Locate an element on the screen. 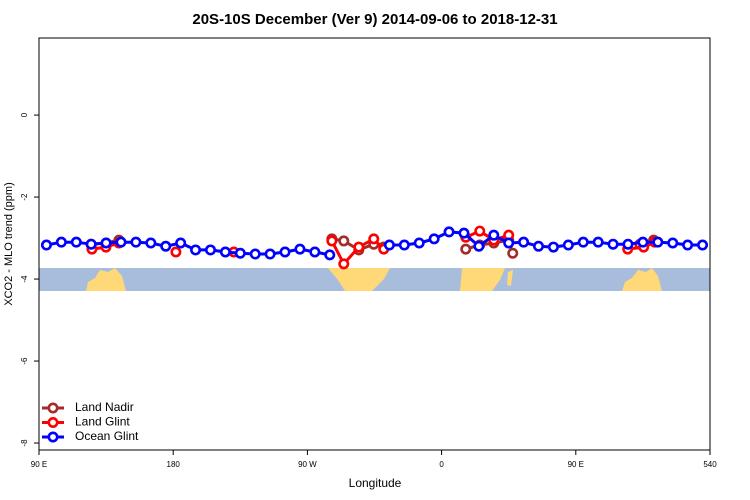 This screenshot has width=750, height=500. x-tick-label: 180 is located at coordinates (174, 464).